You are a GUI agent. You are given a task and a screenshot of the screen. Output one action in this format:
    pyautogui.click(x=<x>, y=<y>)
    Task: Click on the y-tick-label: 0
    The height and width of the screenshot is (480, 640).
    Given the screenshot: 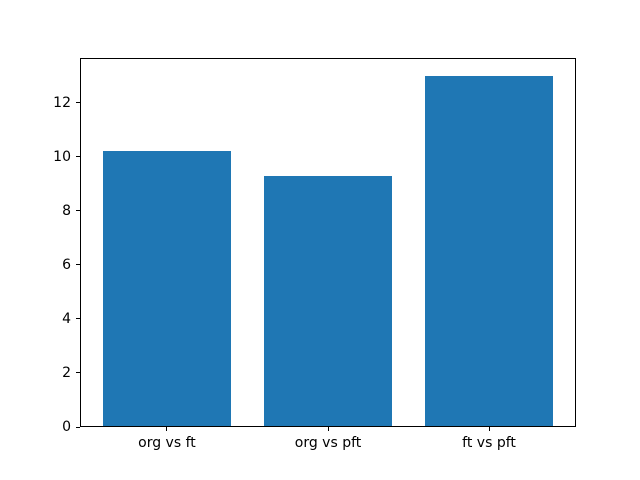 What is the action you would take?
    pyautogui.click(x=66, y=427)
    